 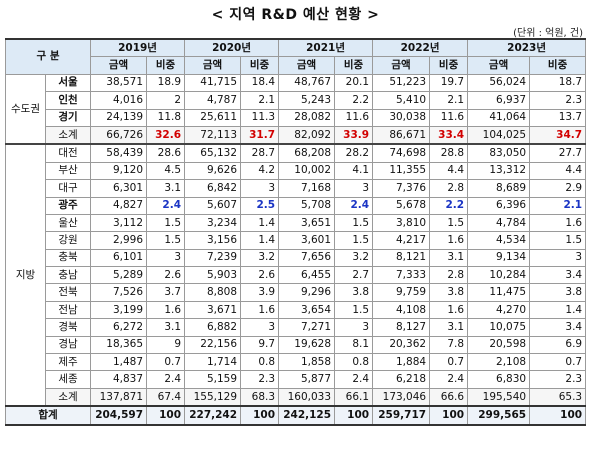 I want to click on unit-note: (단위 : 억원, 건), so click(x=548, y=33).